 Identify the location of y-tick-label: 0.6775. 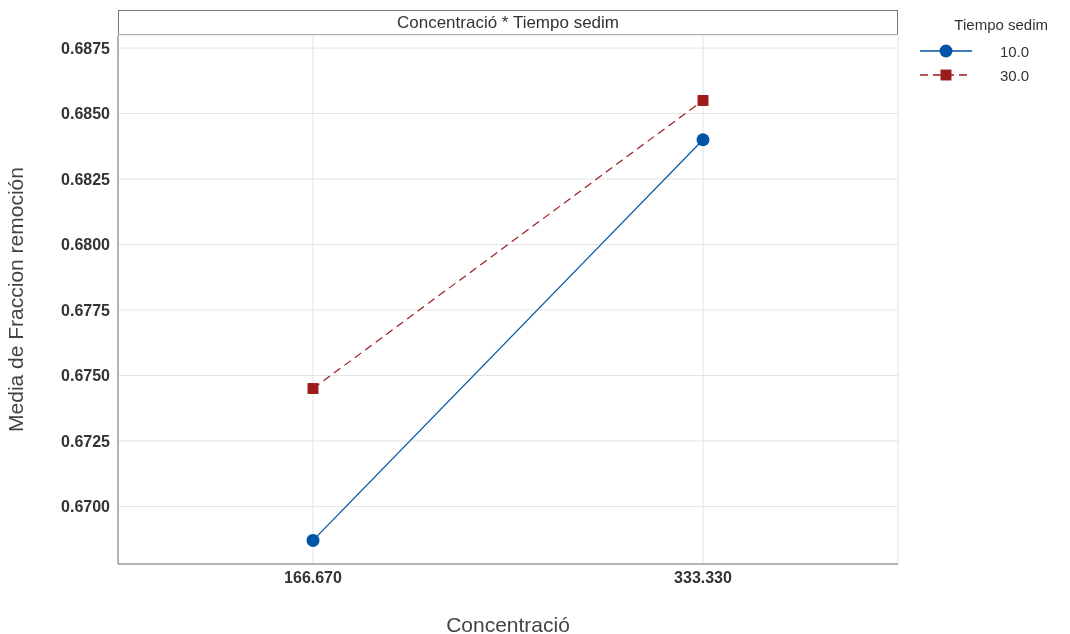
(86, 310).